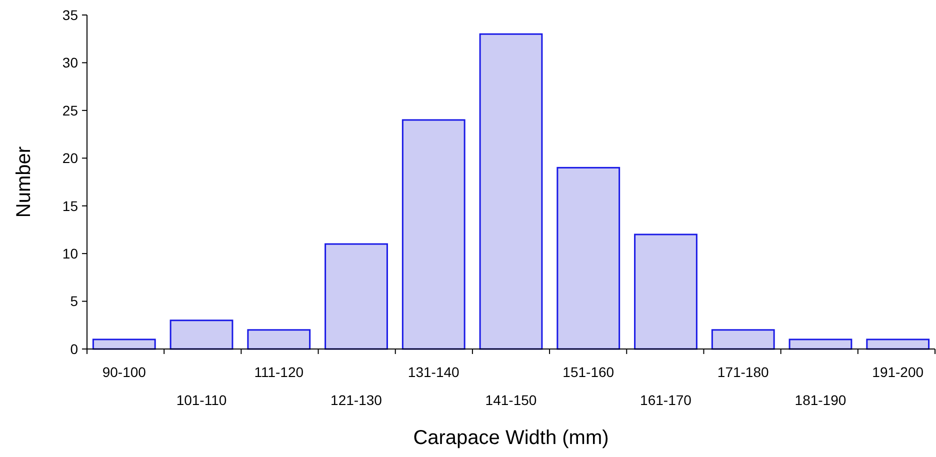 The width and height of the screenshot is (936, 457). Describe the element at coordinates (279, 372) in the screenshot. I see `x-tick-label: 111-120` at that location.